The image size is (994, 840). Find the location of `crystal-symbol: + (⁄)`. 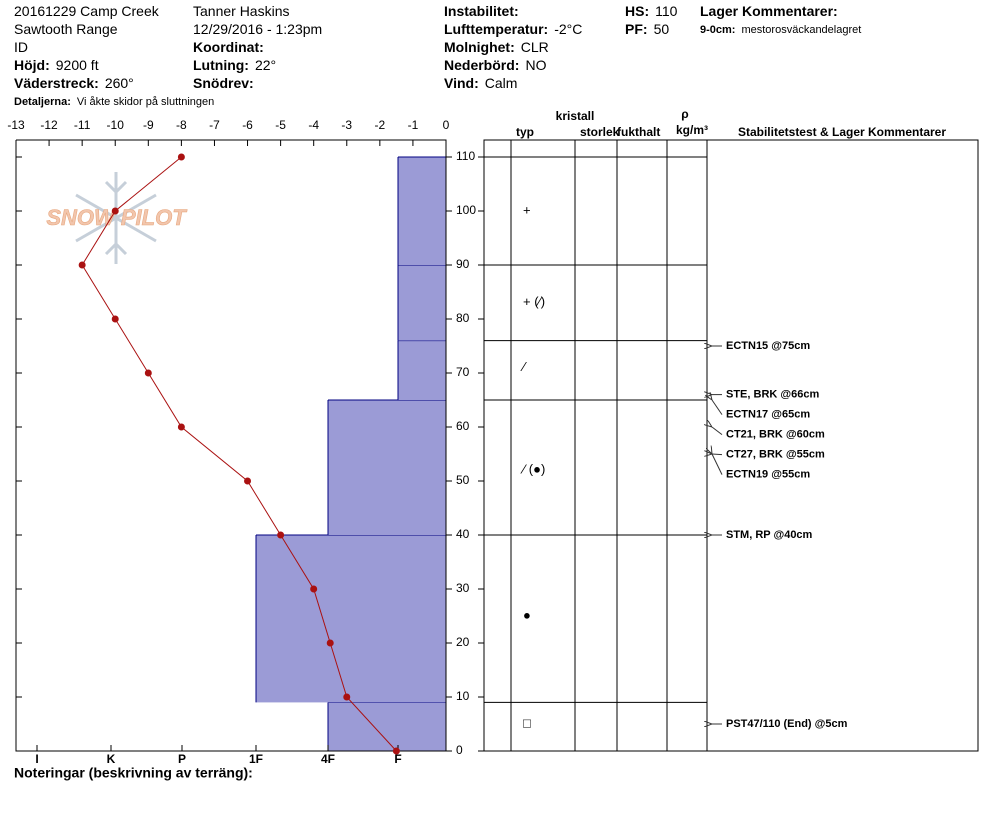

crystal-symbol: + (⁄) is located at coordinates (534, 301).